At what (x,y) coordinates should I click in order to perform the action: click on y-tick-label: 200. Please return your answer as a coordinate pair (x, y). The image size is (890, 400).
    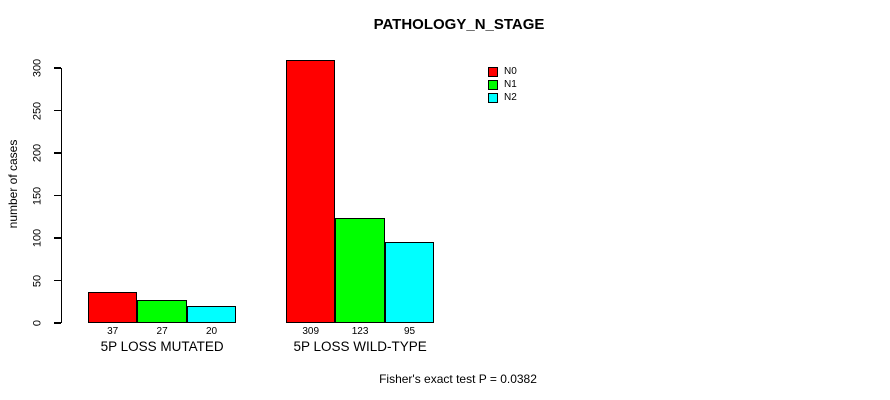
    Looking at the image, I should click on (37, 153).